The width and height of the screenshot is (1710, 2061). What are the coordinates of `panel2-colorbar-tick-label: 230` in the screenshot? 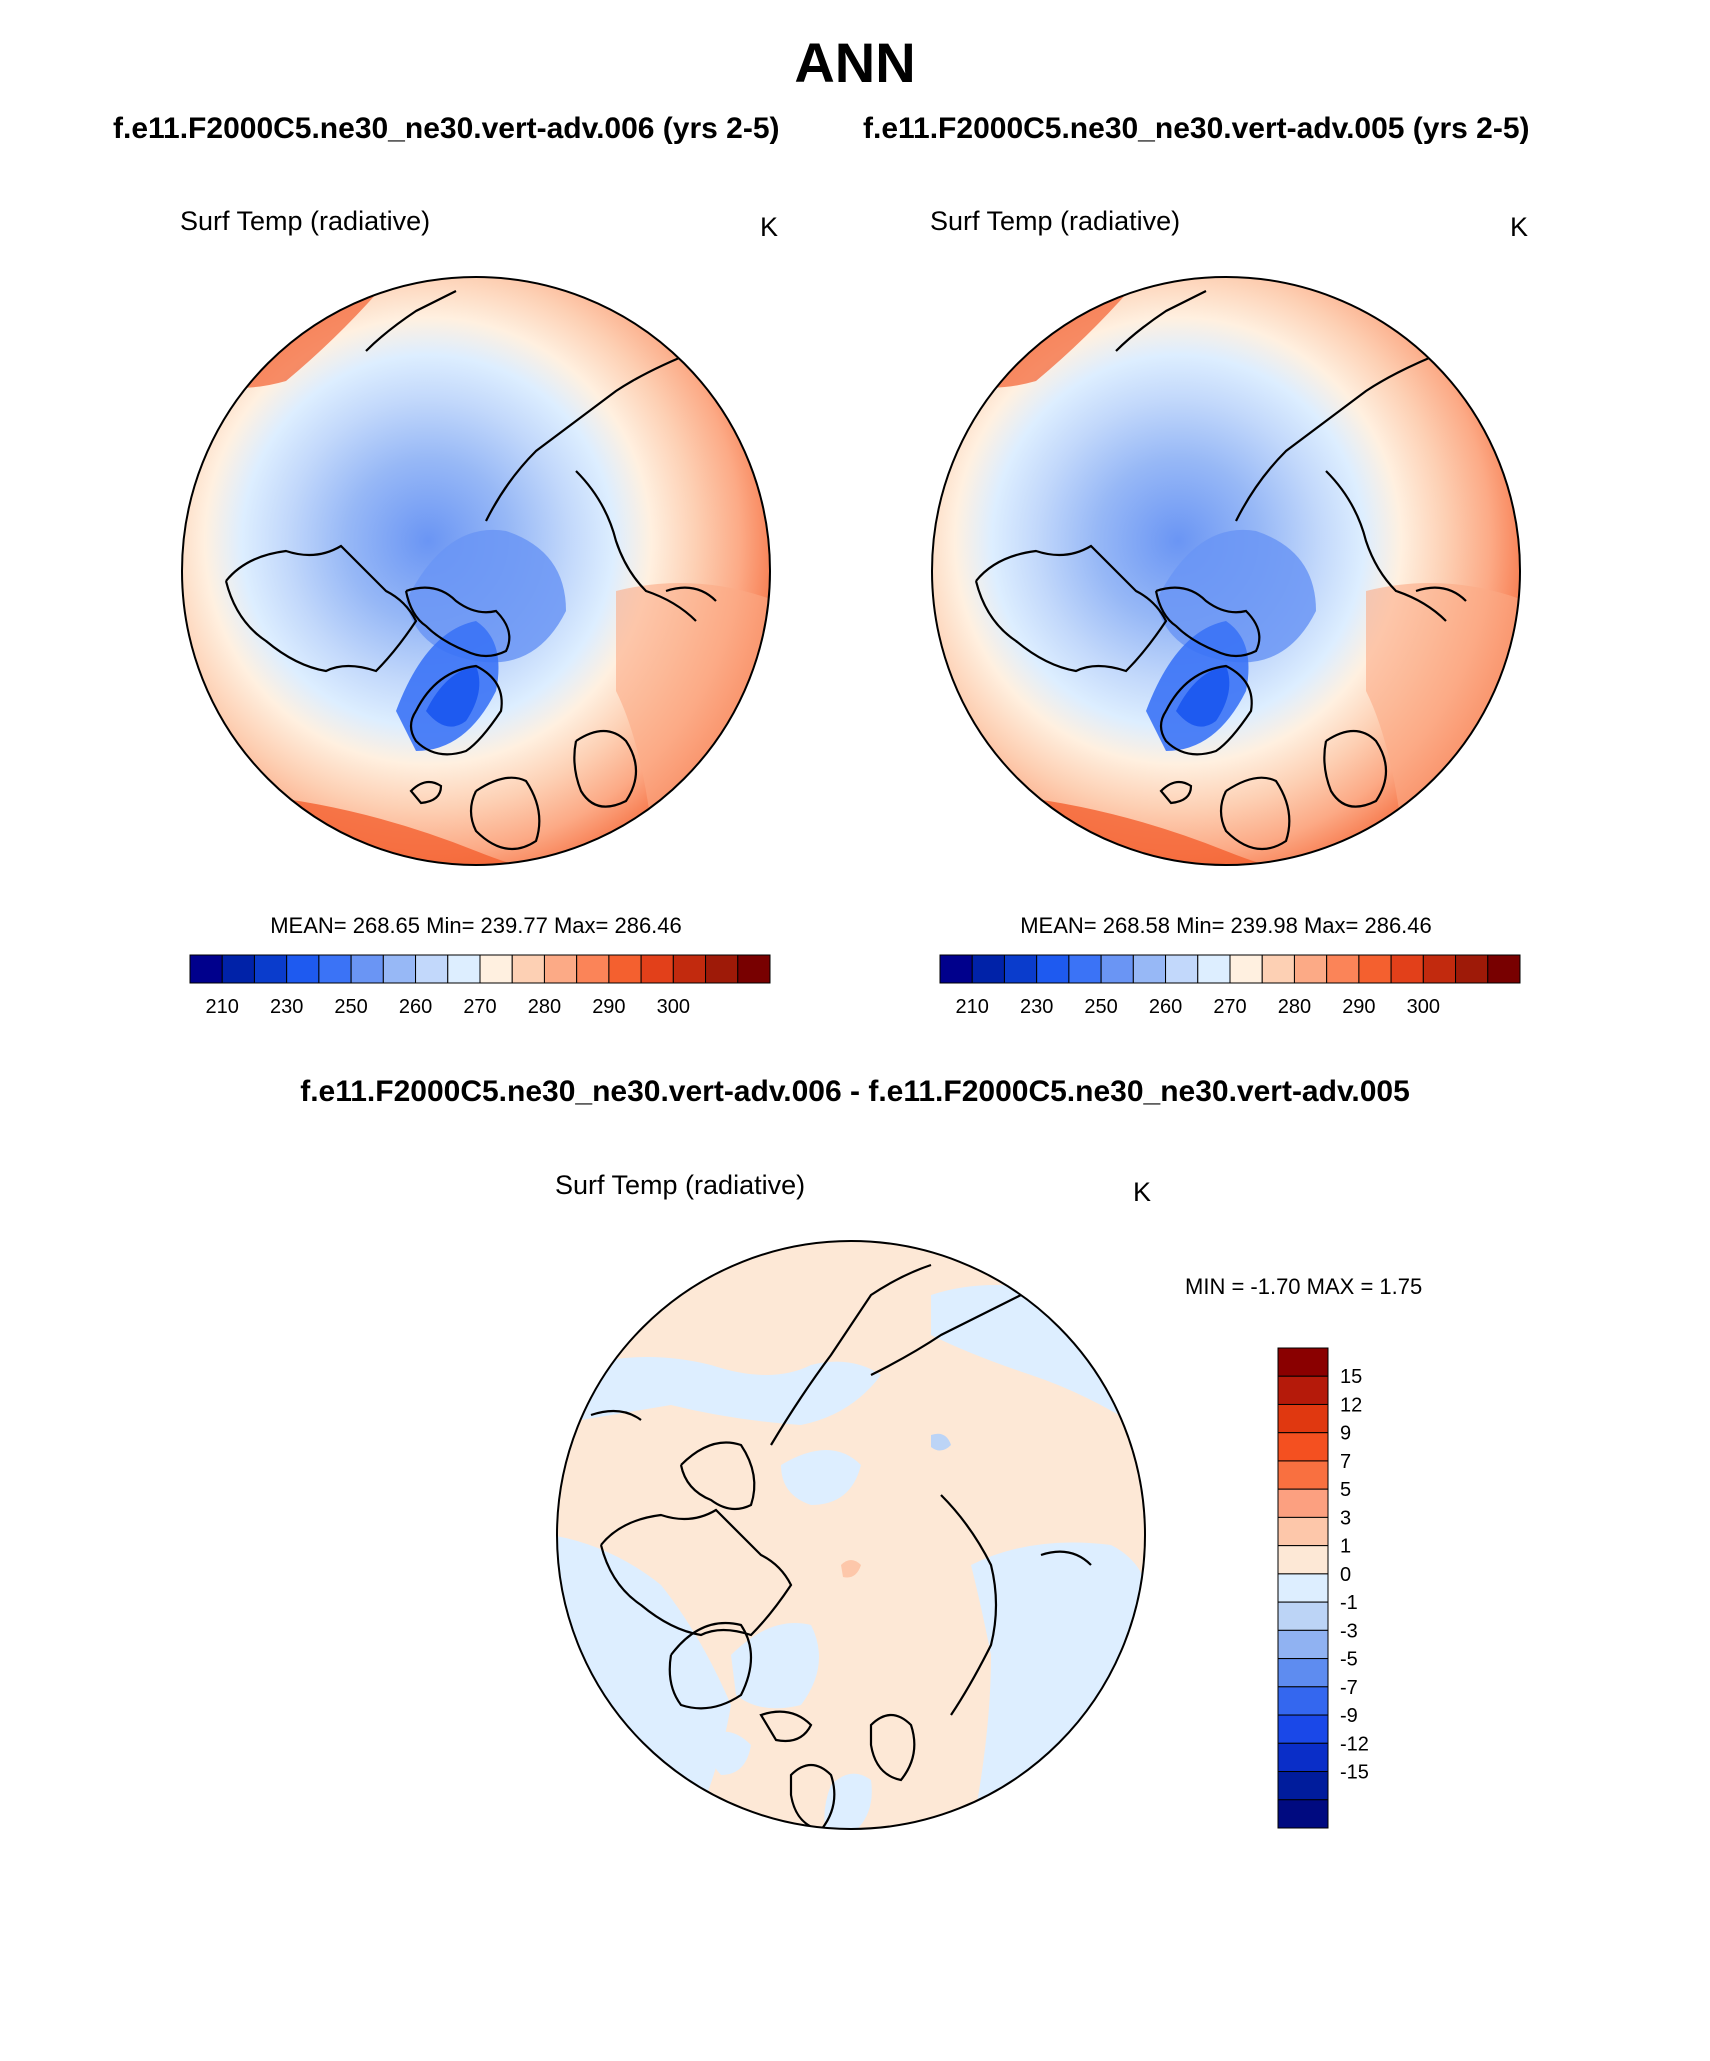 It's located at (1036, 1007).